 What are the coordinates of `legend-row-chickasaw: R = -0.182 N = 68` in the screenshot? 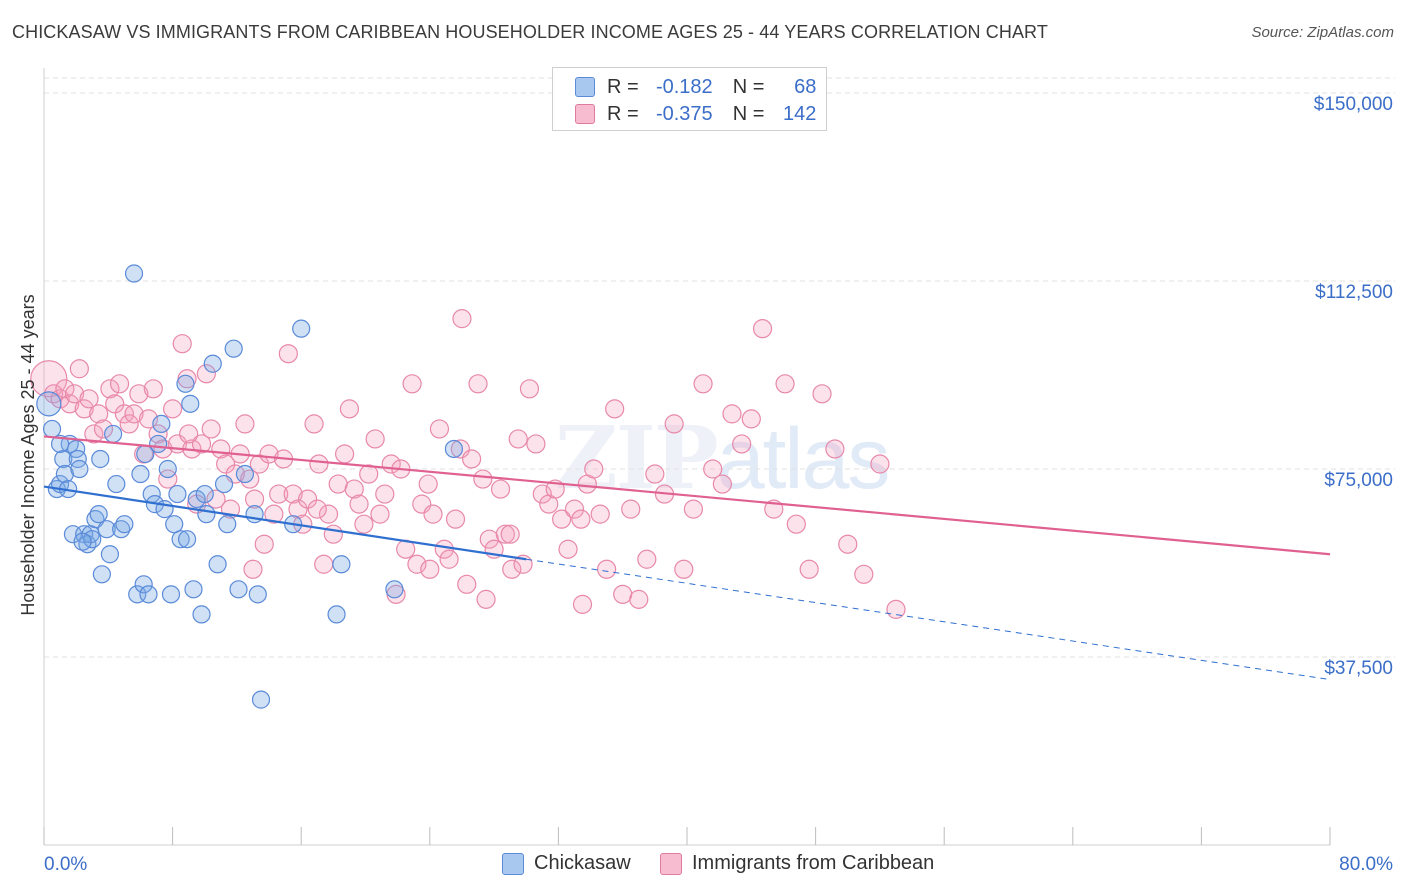 It's located at (695, 87).